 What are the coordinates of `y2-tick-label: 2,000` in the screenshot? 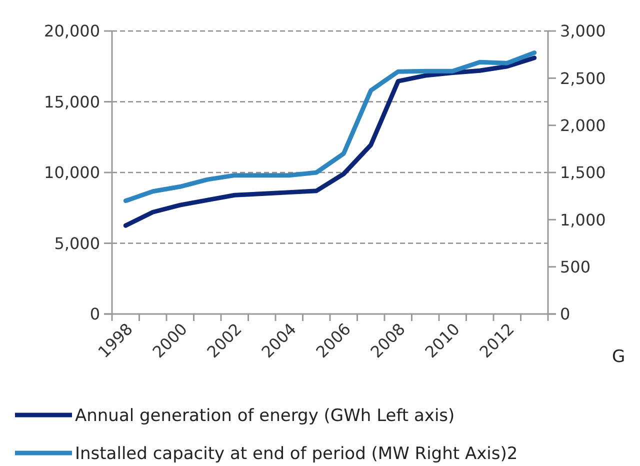 It's located at (583, 125).